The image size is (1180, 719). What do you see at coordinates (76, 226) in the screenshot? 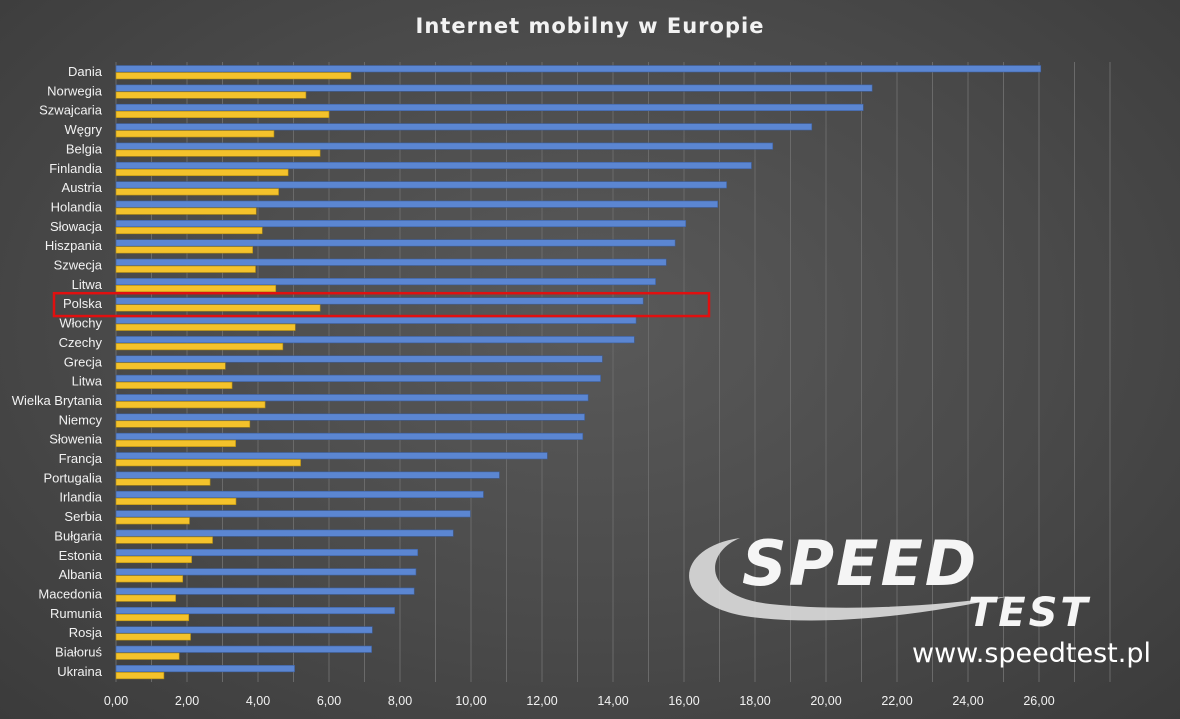
I see `category-label: Słowacja` at bounding box center [76, 226].